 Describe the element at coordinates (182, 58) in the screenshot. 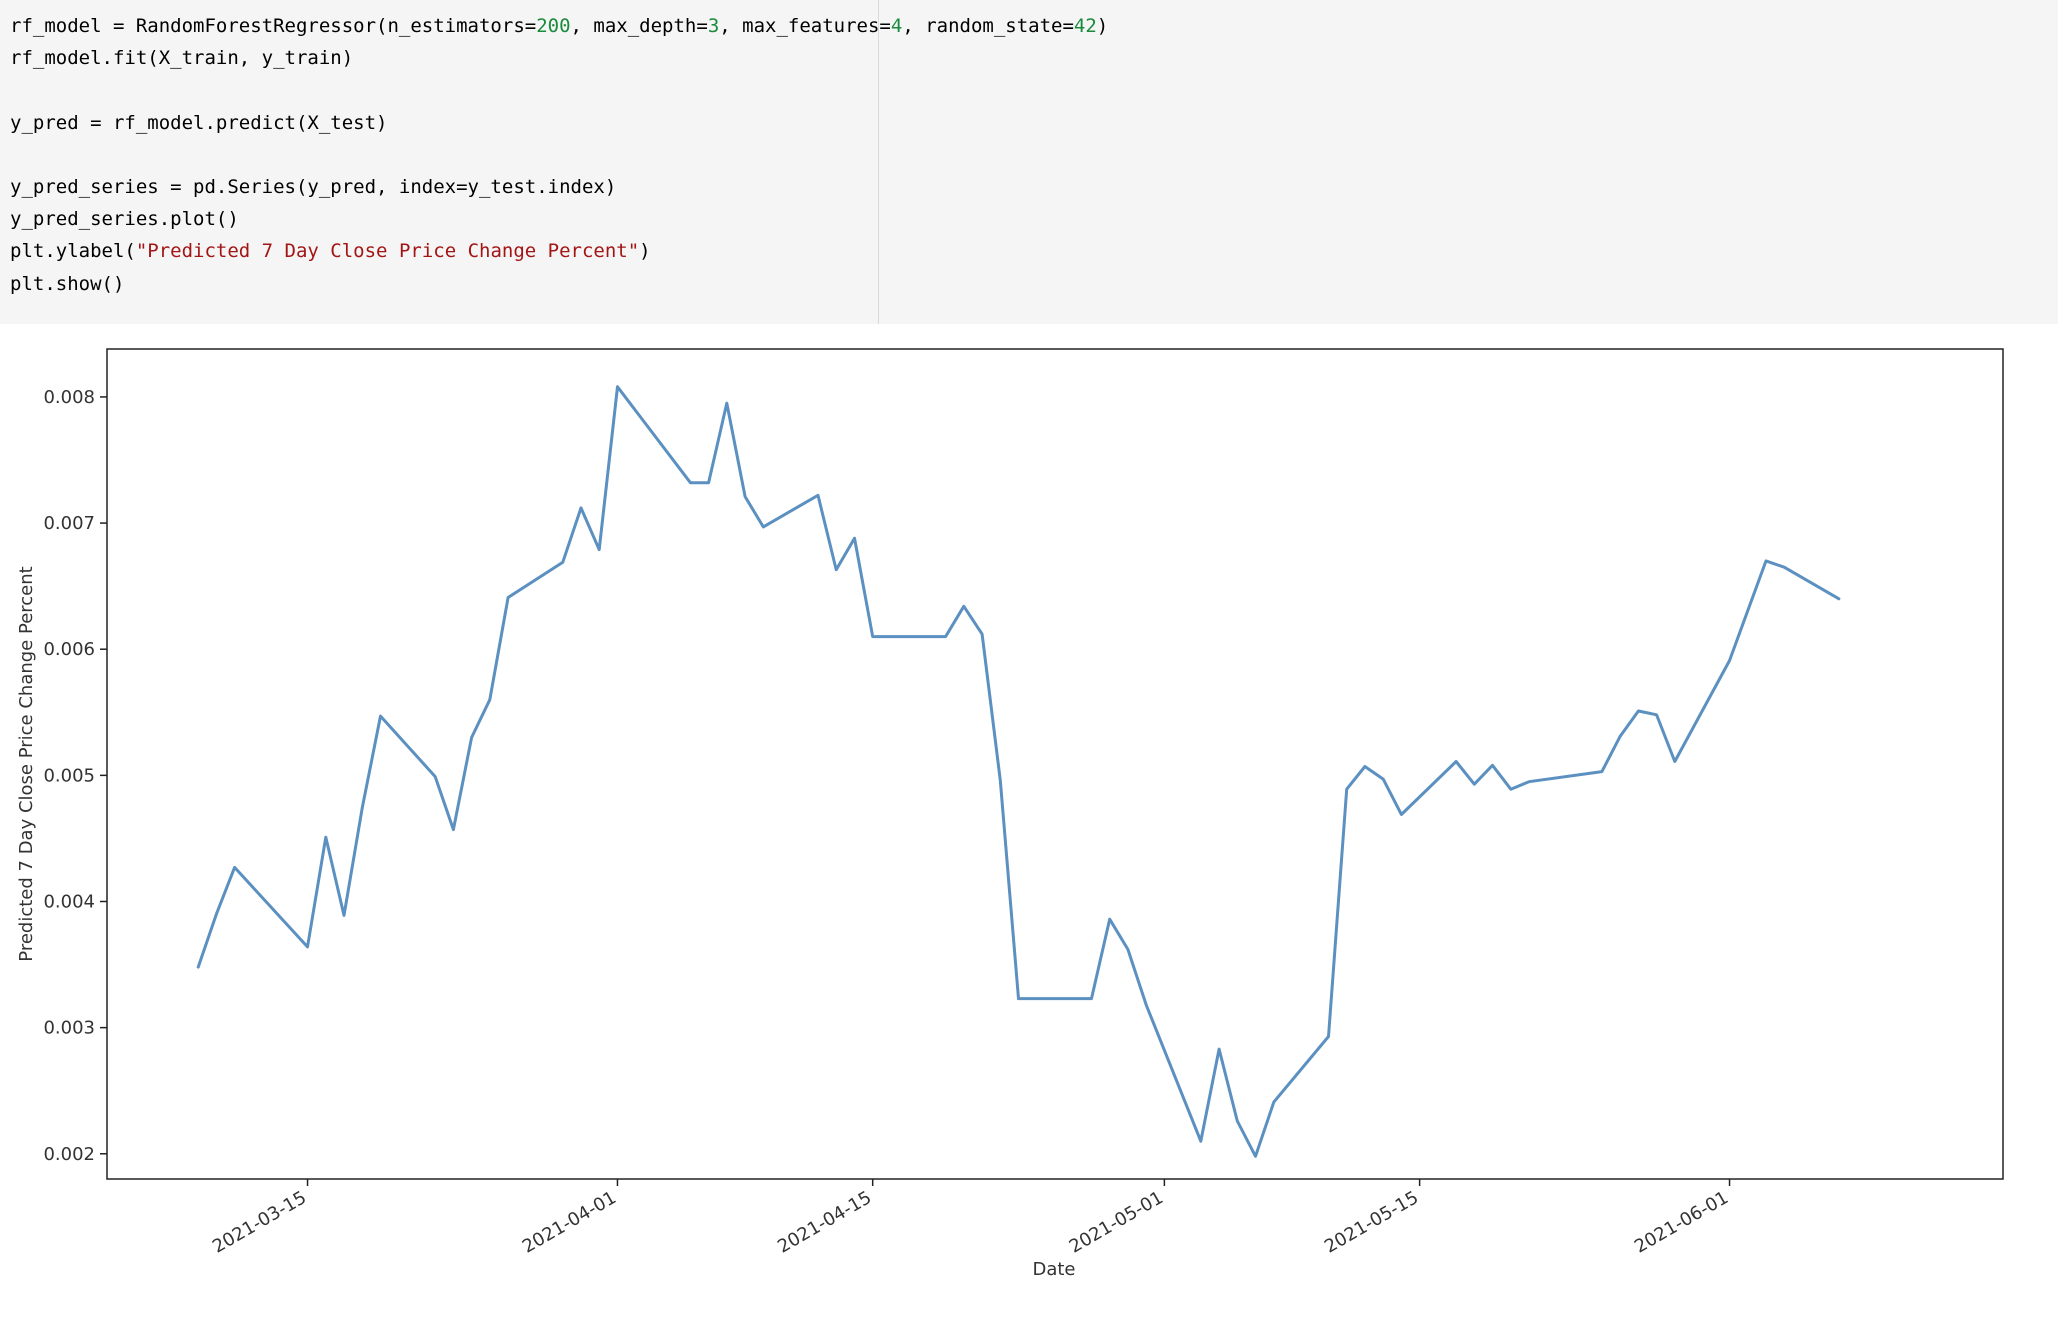

I see `code-token: rf_model.fit(X_train, y_train)` at that location.